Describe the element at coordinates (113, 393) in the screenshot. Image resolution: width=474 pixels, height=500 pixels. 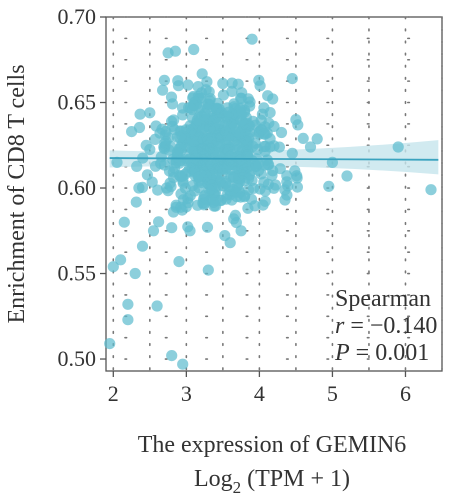
I see `x-tick-label: 2` at that location.